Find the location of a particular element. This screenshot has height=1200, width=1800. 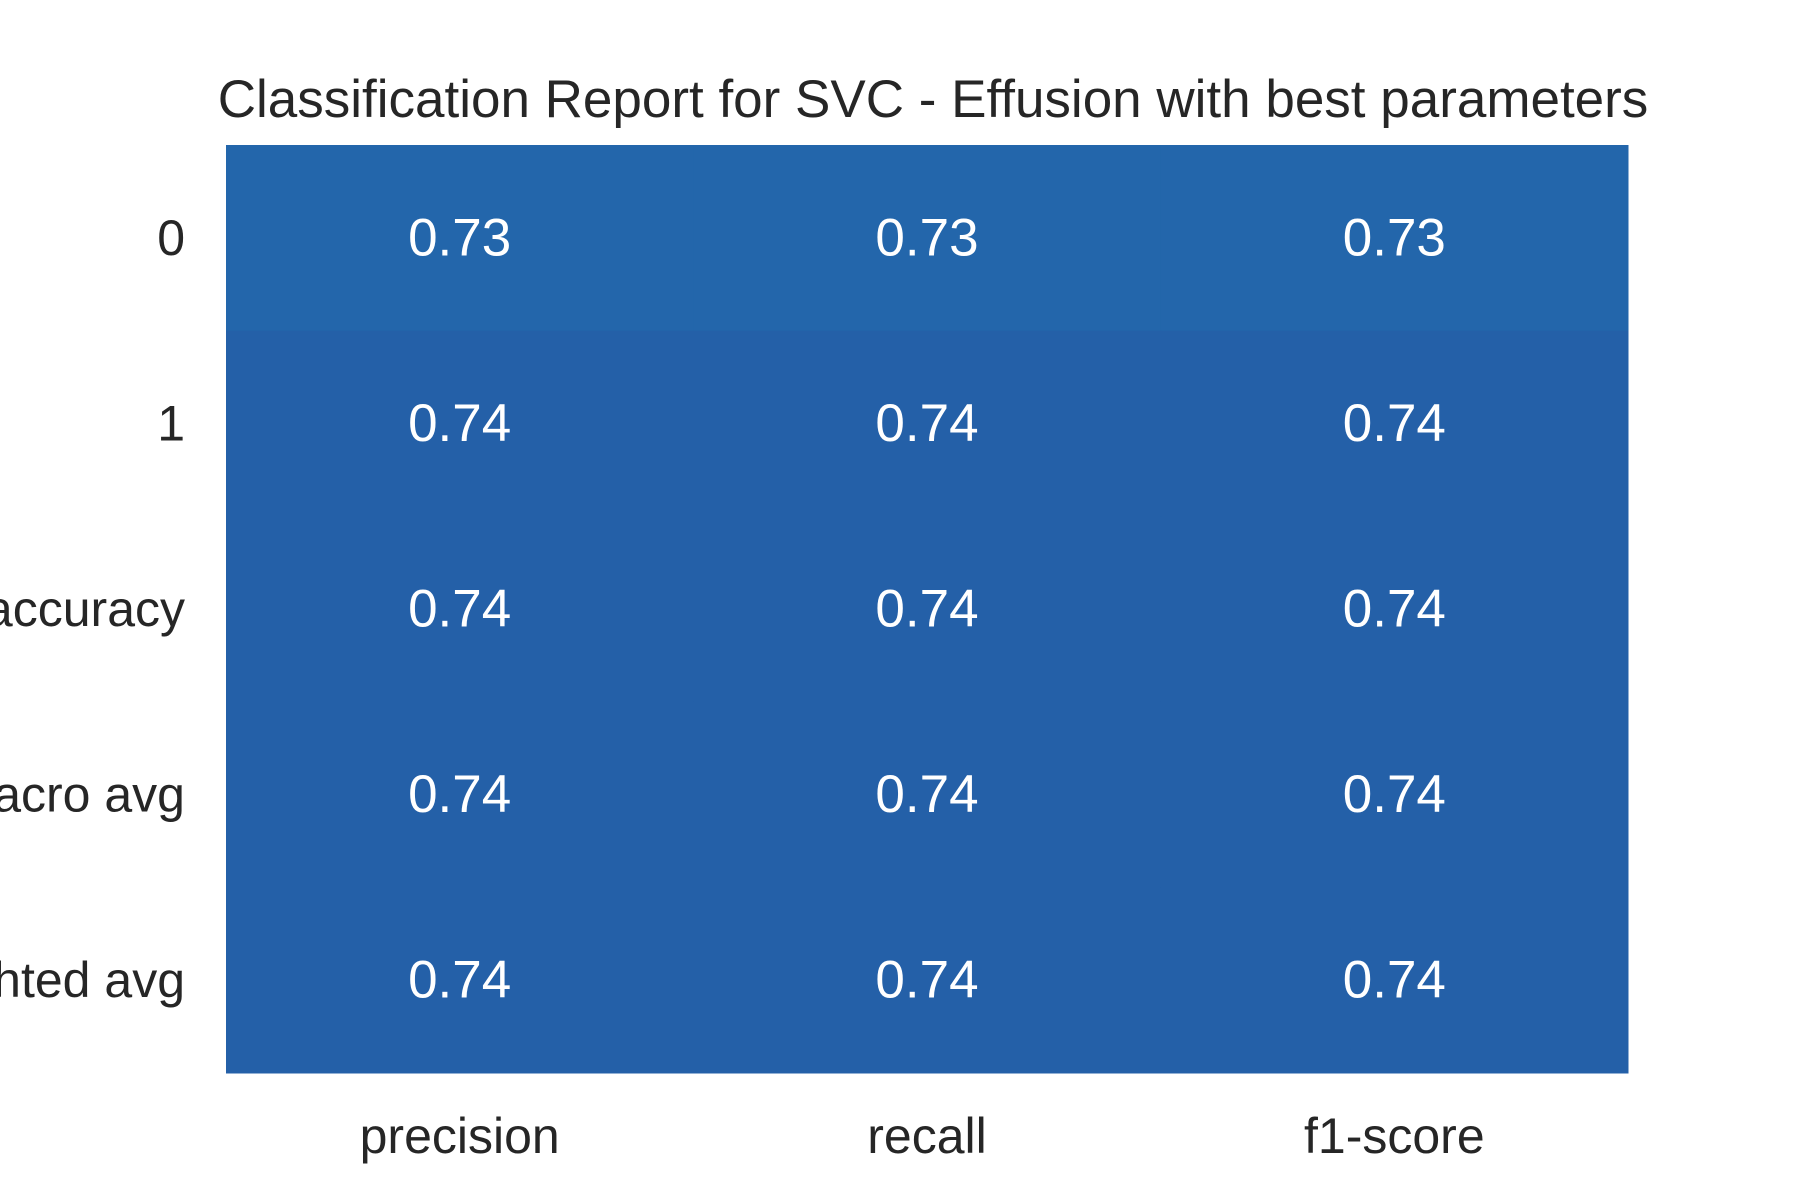

y-tick-label: weighted avg is located at coordinates (92, 980).